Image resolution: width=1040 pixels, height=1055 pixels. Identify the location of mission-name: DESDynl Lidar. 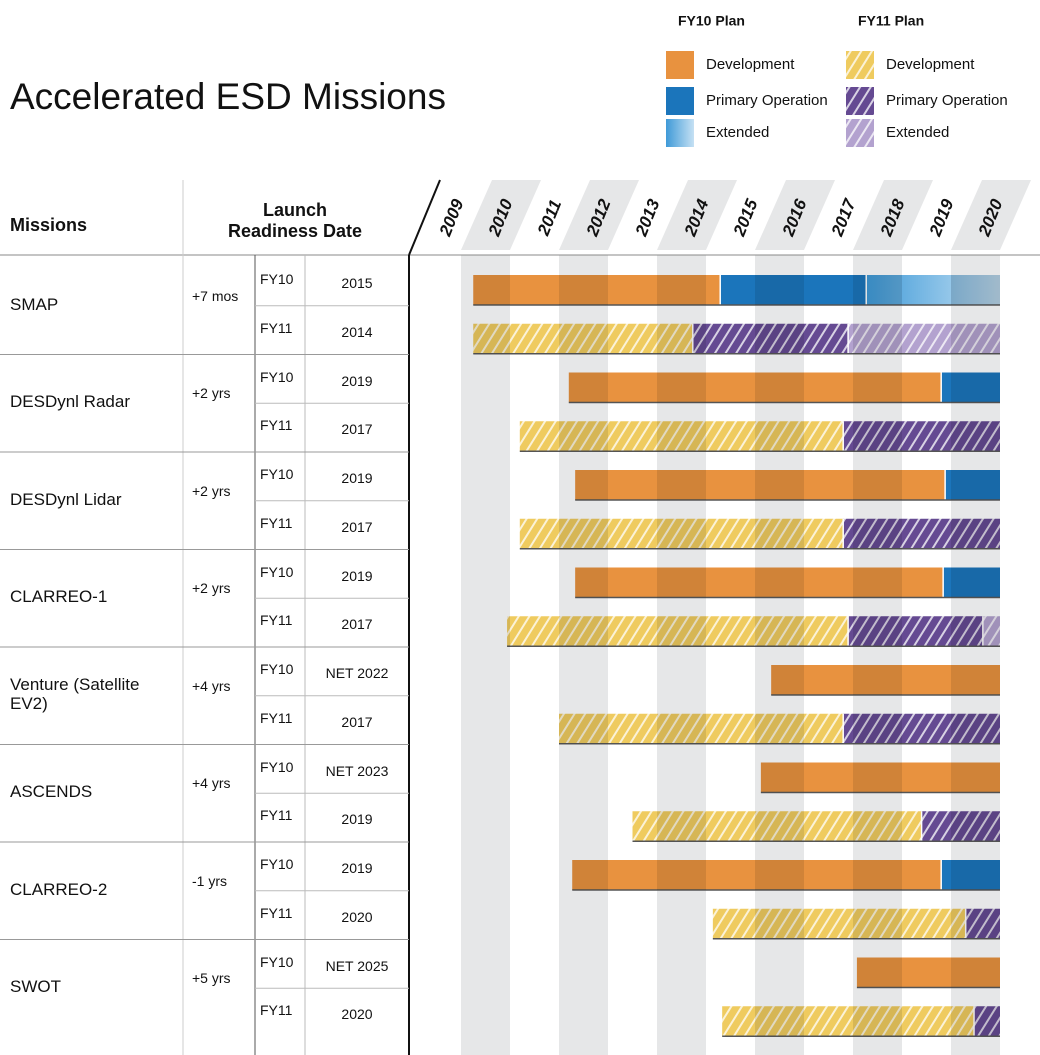
(66, 499).